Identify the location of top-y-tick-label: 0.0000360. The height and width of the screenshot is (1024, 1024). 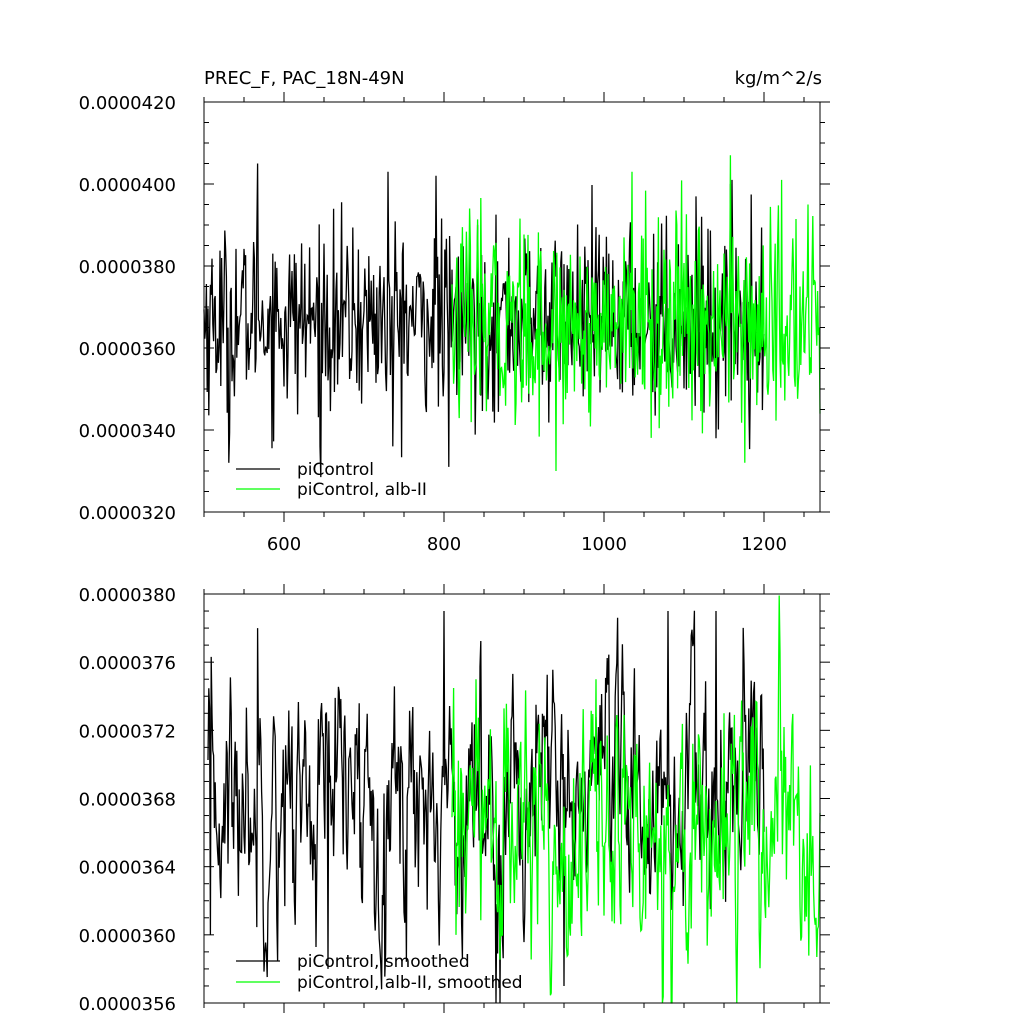
(127, 349).